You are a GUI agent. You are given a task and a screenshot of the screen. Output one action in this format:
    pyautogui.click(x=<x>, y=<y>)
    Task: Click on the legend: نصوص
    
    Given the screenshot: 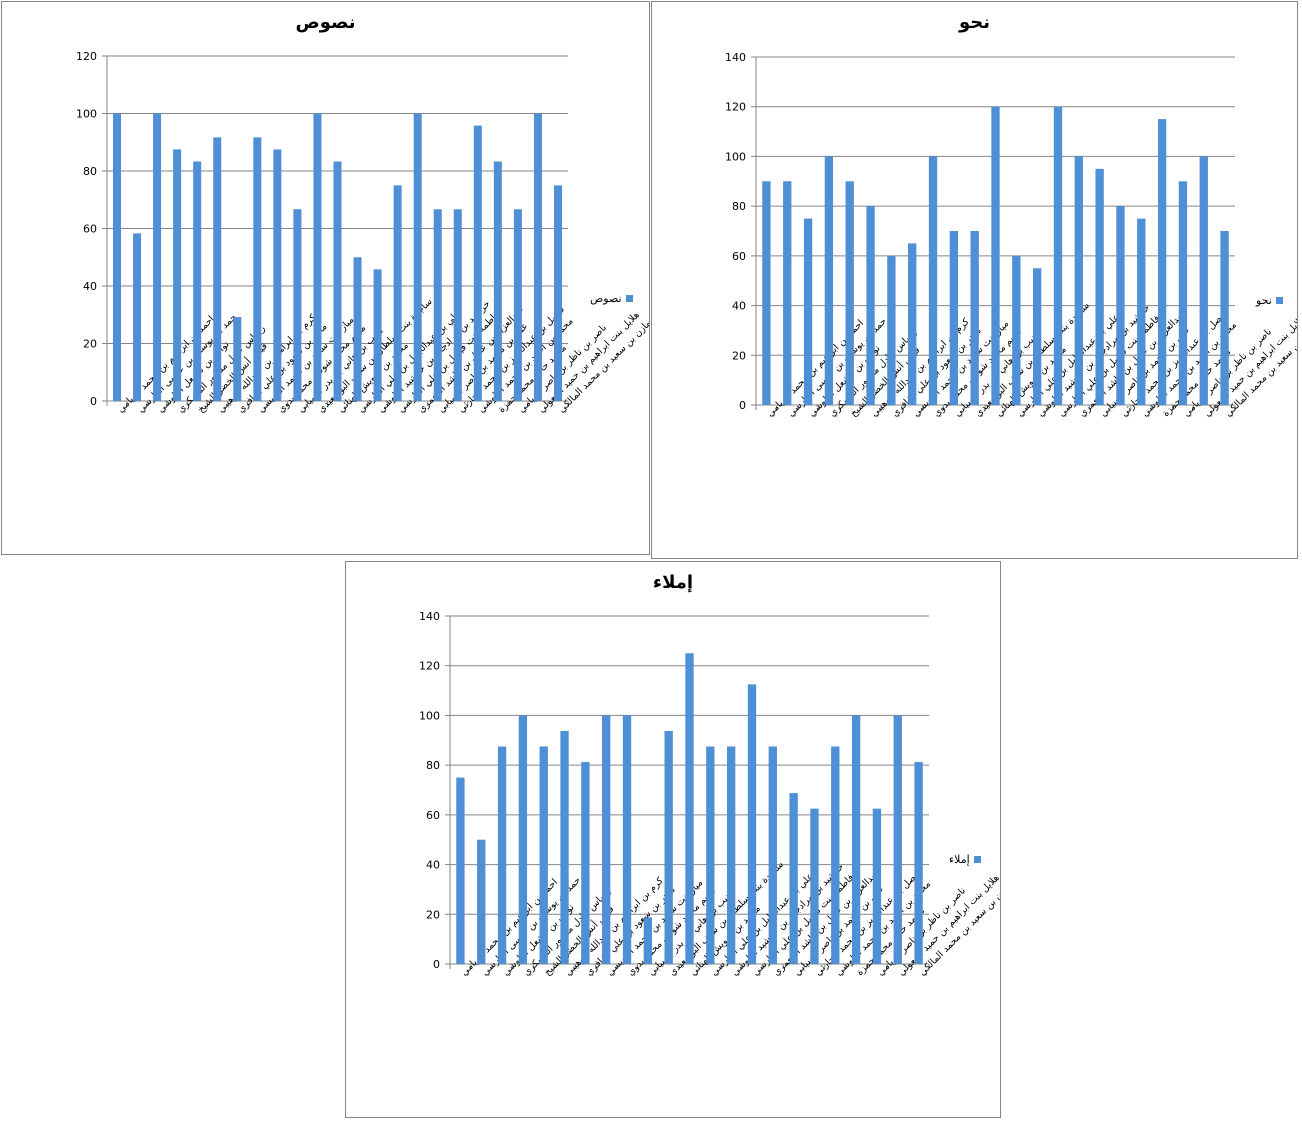 What is the action you would take?
    pyautogui.click(x=611, y=298)
    